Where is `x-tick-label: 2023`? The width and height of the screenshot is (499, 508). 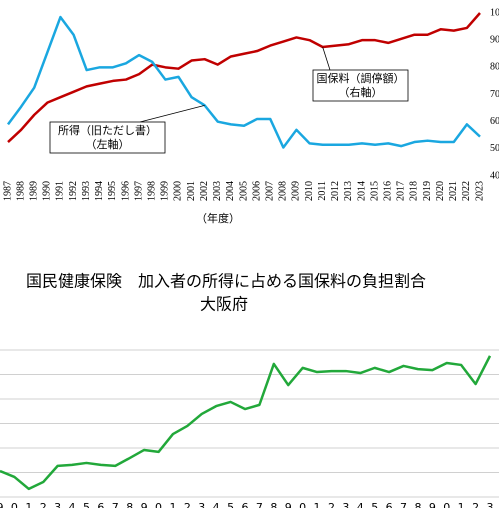 x-tick-label: 2023 is located at coordinates (479, 191).